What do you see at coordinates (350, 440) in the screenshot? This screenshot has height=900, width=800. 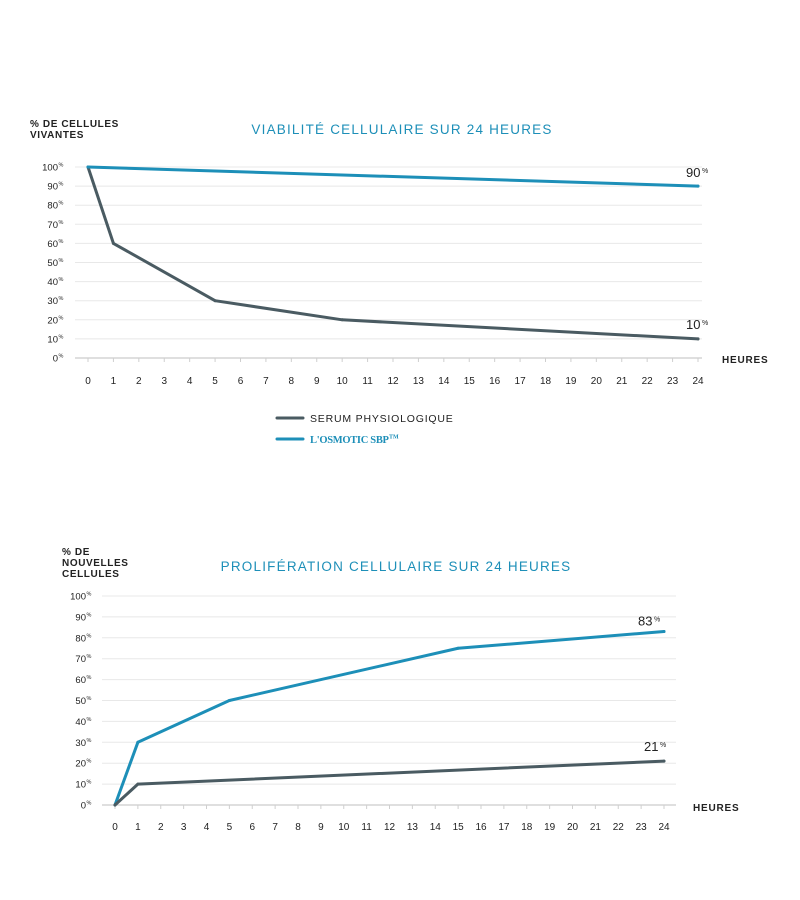 I see `legend-label: L'OSMOTIC SBP` at bounding box center [350, 440].